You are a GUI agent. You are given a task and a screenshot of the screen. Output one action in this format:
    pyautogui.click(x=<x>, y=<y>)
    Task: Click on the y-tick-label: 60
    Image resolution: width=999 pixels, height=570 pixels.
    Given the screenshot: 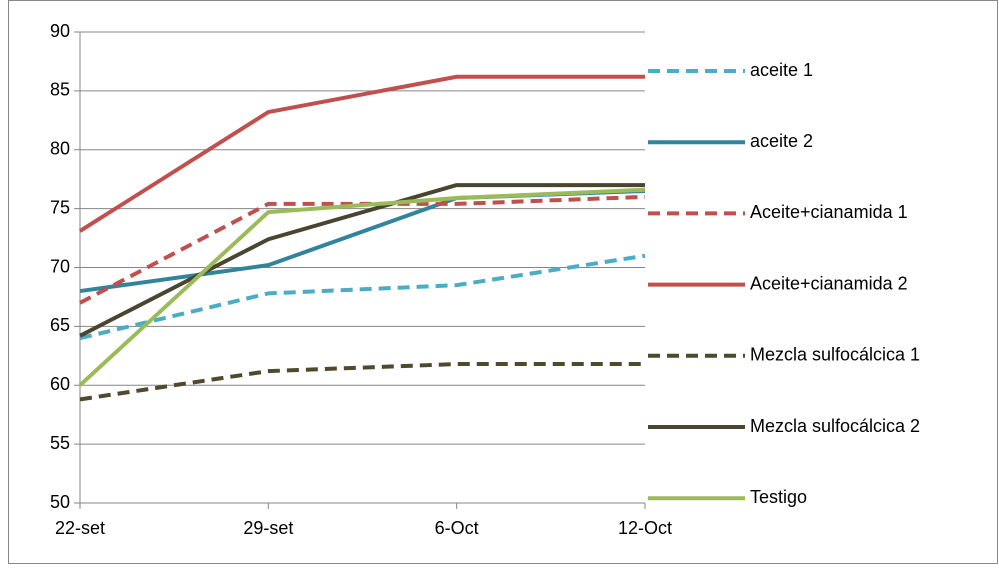 What is the action you would take?
    pyautogui.click(x=60, y=384)
    